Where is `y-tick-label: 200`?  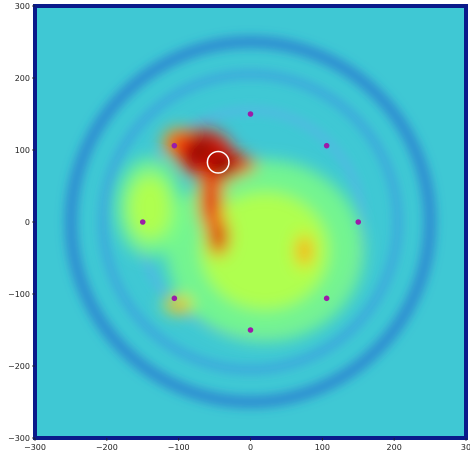
y-tick-label: 200 is located at coordinates (22, 78).